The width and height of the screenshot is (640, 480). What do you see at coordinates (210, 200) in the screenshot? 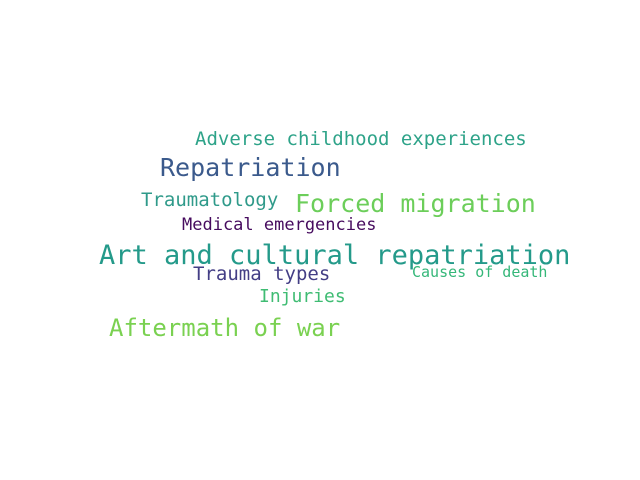
I see `word-traumatology: Traumatology` at bounding box center [210, 200].